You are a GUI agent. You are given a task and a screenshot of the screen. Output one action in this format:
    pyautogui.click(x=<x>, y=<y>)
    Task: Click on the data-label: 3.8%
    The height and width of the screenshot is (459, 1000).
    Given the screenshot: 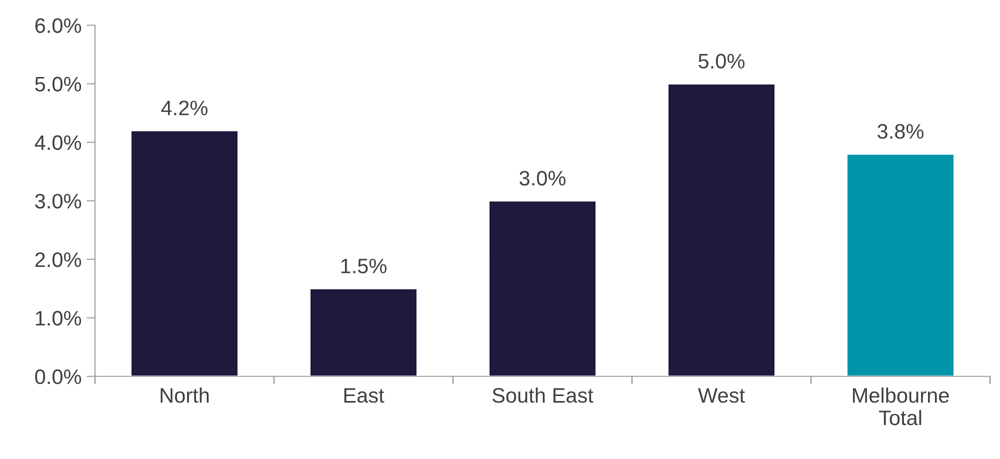 What is the action you would take?
    pyautogui.click(x=901, y=131)
    